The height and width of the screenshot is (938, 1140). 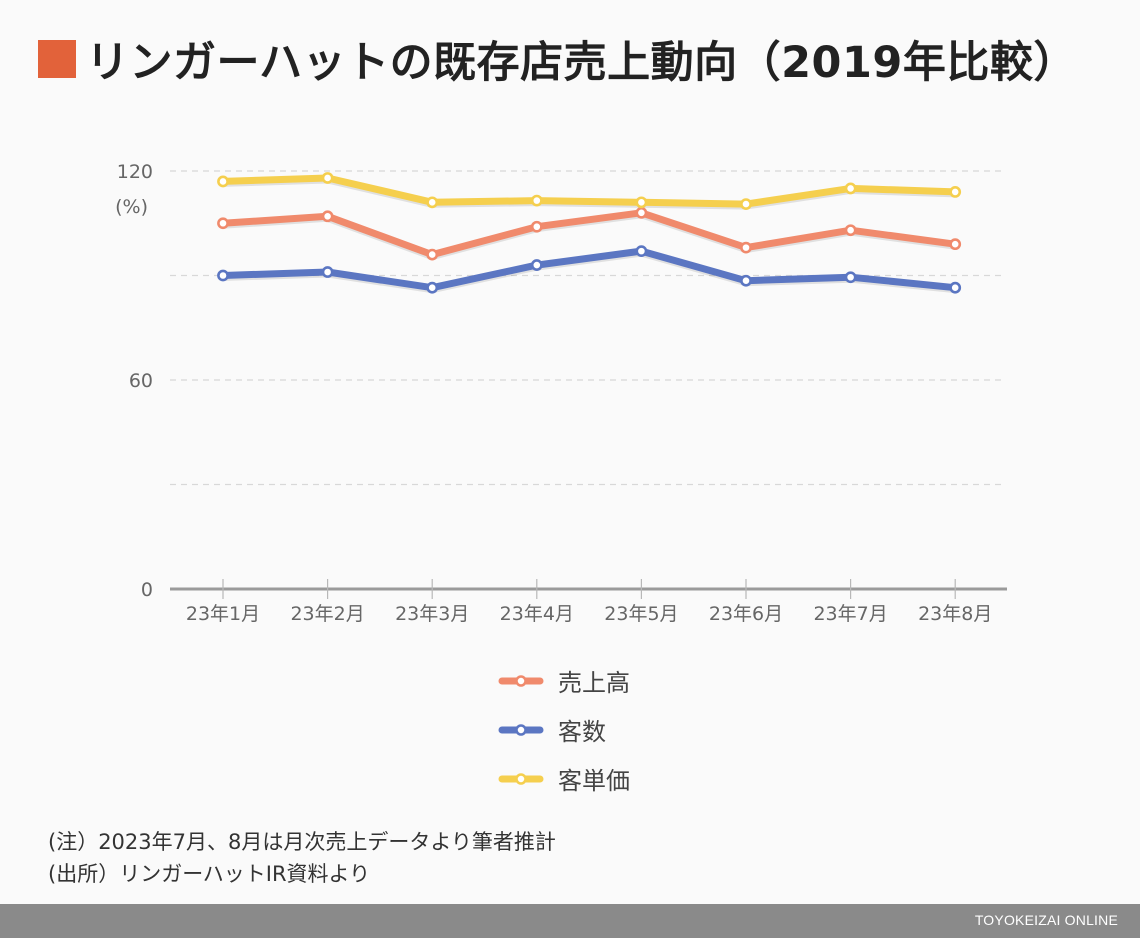 I want to click on legend-item-sales: 売上高, so click(x=564, y=680).